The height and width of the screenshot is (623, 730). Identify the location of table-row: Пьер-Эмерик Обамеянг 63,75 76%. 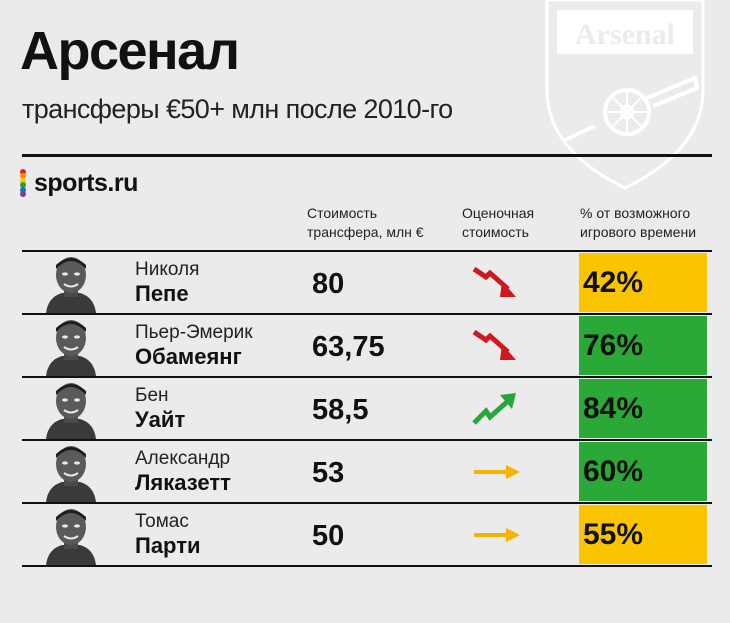
(367, 344).